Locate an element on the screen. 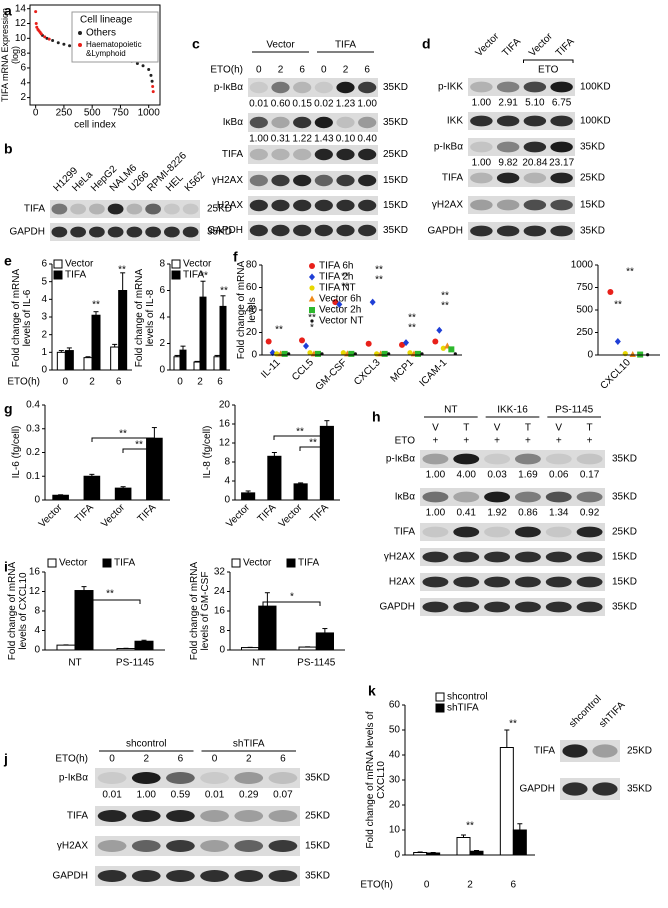 Image resolution: width=668 pixels, height=908 pixels. treatment-sign: + is located at coordinates (528, 441).